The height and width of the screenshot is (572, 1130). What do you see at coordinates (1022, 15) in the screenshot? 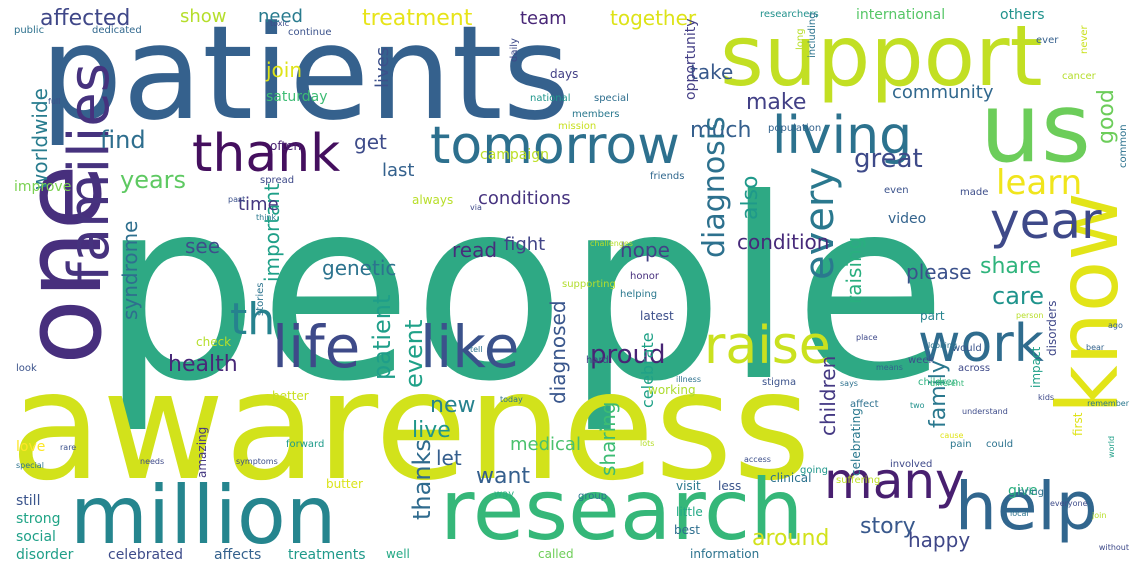
I see `word-others: others` at bounding box center [1022, 15].